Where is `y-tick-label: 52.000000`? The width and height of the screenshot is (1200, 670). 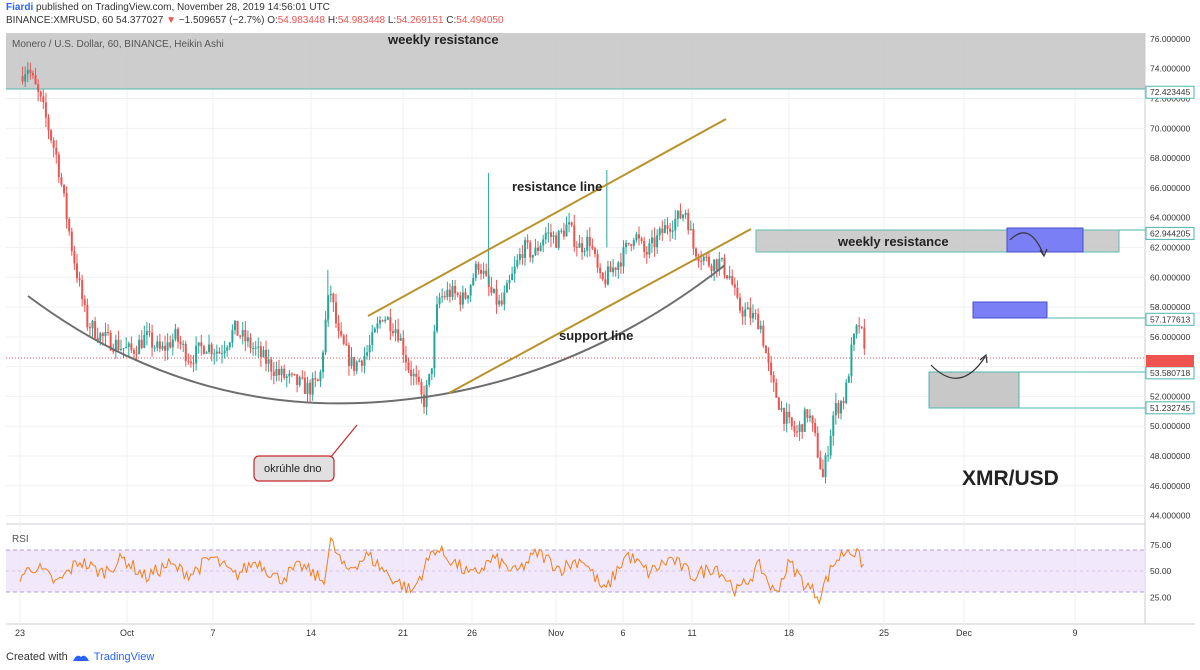 y-tick-label: 52.000000 is located at coordinates (1170, 396).